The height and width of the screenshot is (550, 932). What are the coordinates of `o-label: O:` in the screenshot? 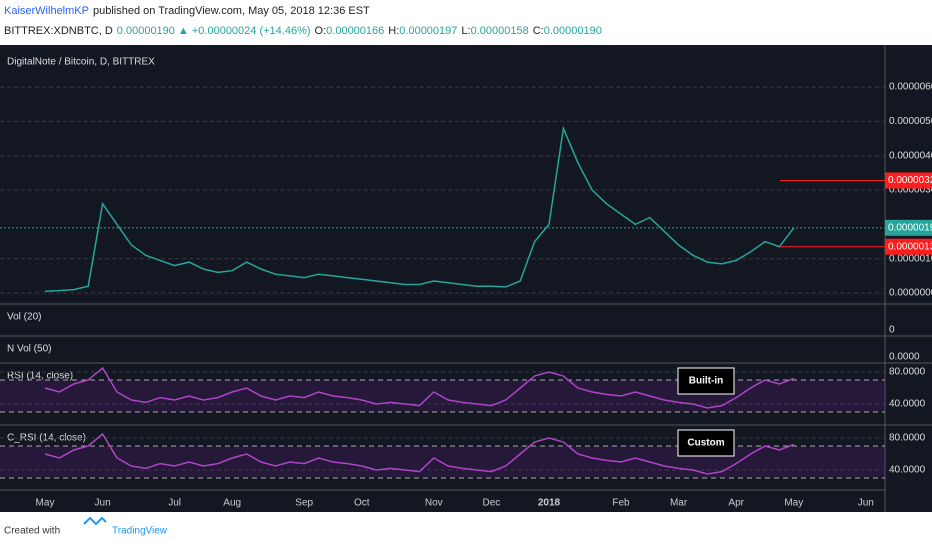 It's located at (321, 31).